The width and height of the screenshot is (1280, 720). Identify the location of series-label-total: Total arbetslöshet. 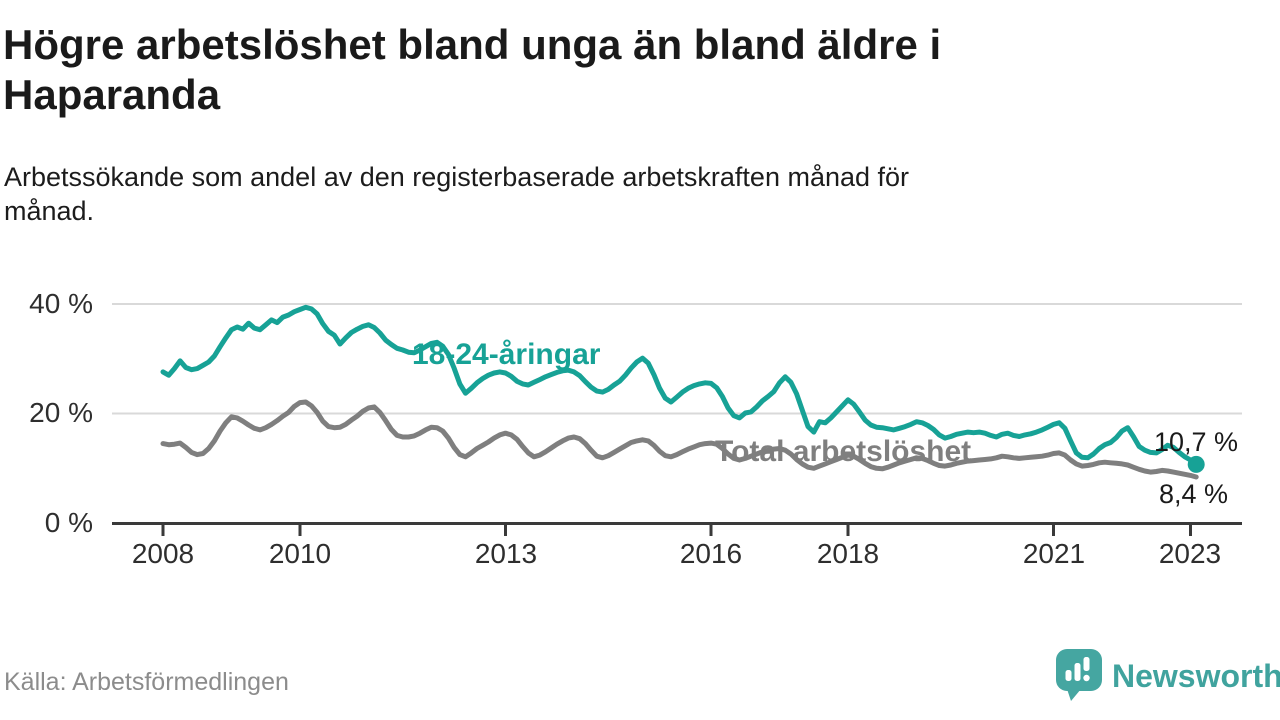
(843, 451).